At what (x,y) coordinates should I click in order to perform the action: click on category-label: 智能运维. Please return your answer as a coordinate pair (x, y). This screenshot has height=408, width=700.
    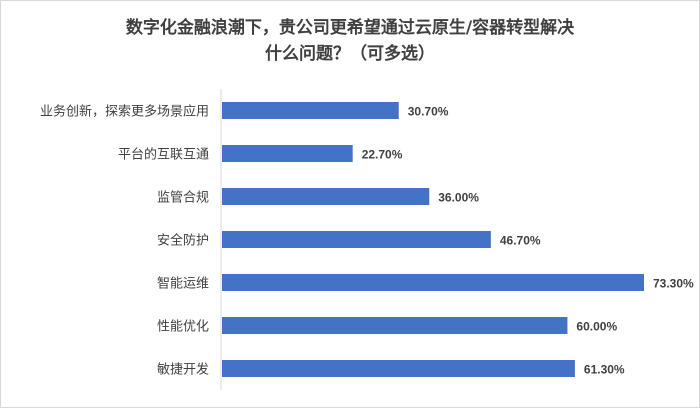
    Looking at the image, I should click on (183, 284).